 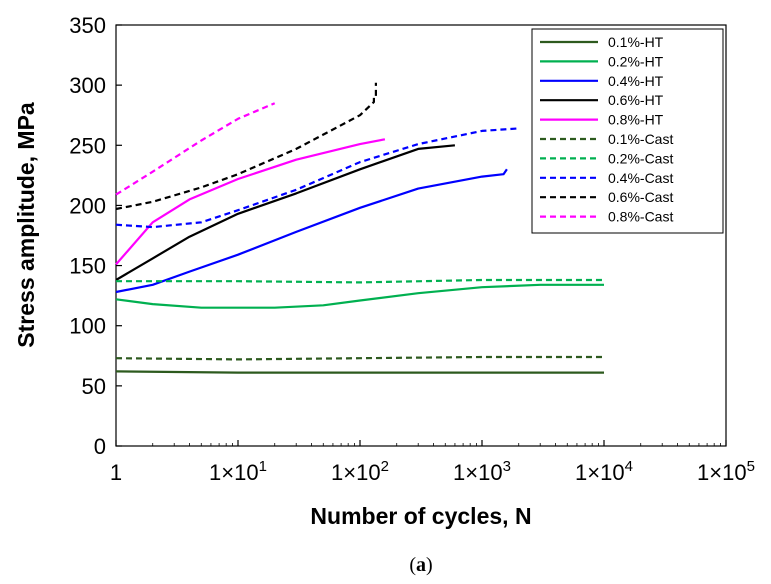 I want to click on series-line-0-4-ht, so click(x=311, y=231).